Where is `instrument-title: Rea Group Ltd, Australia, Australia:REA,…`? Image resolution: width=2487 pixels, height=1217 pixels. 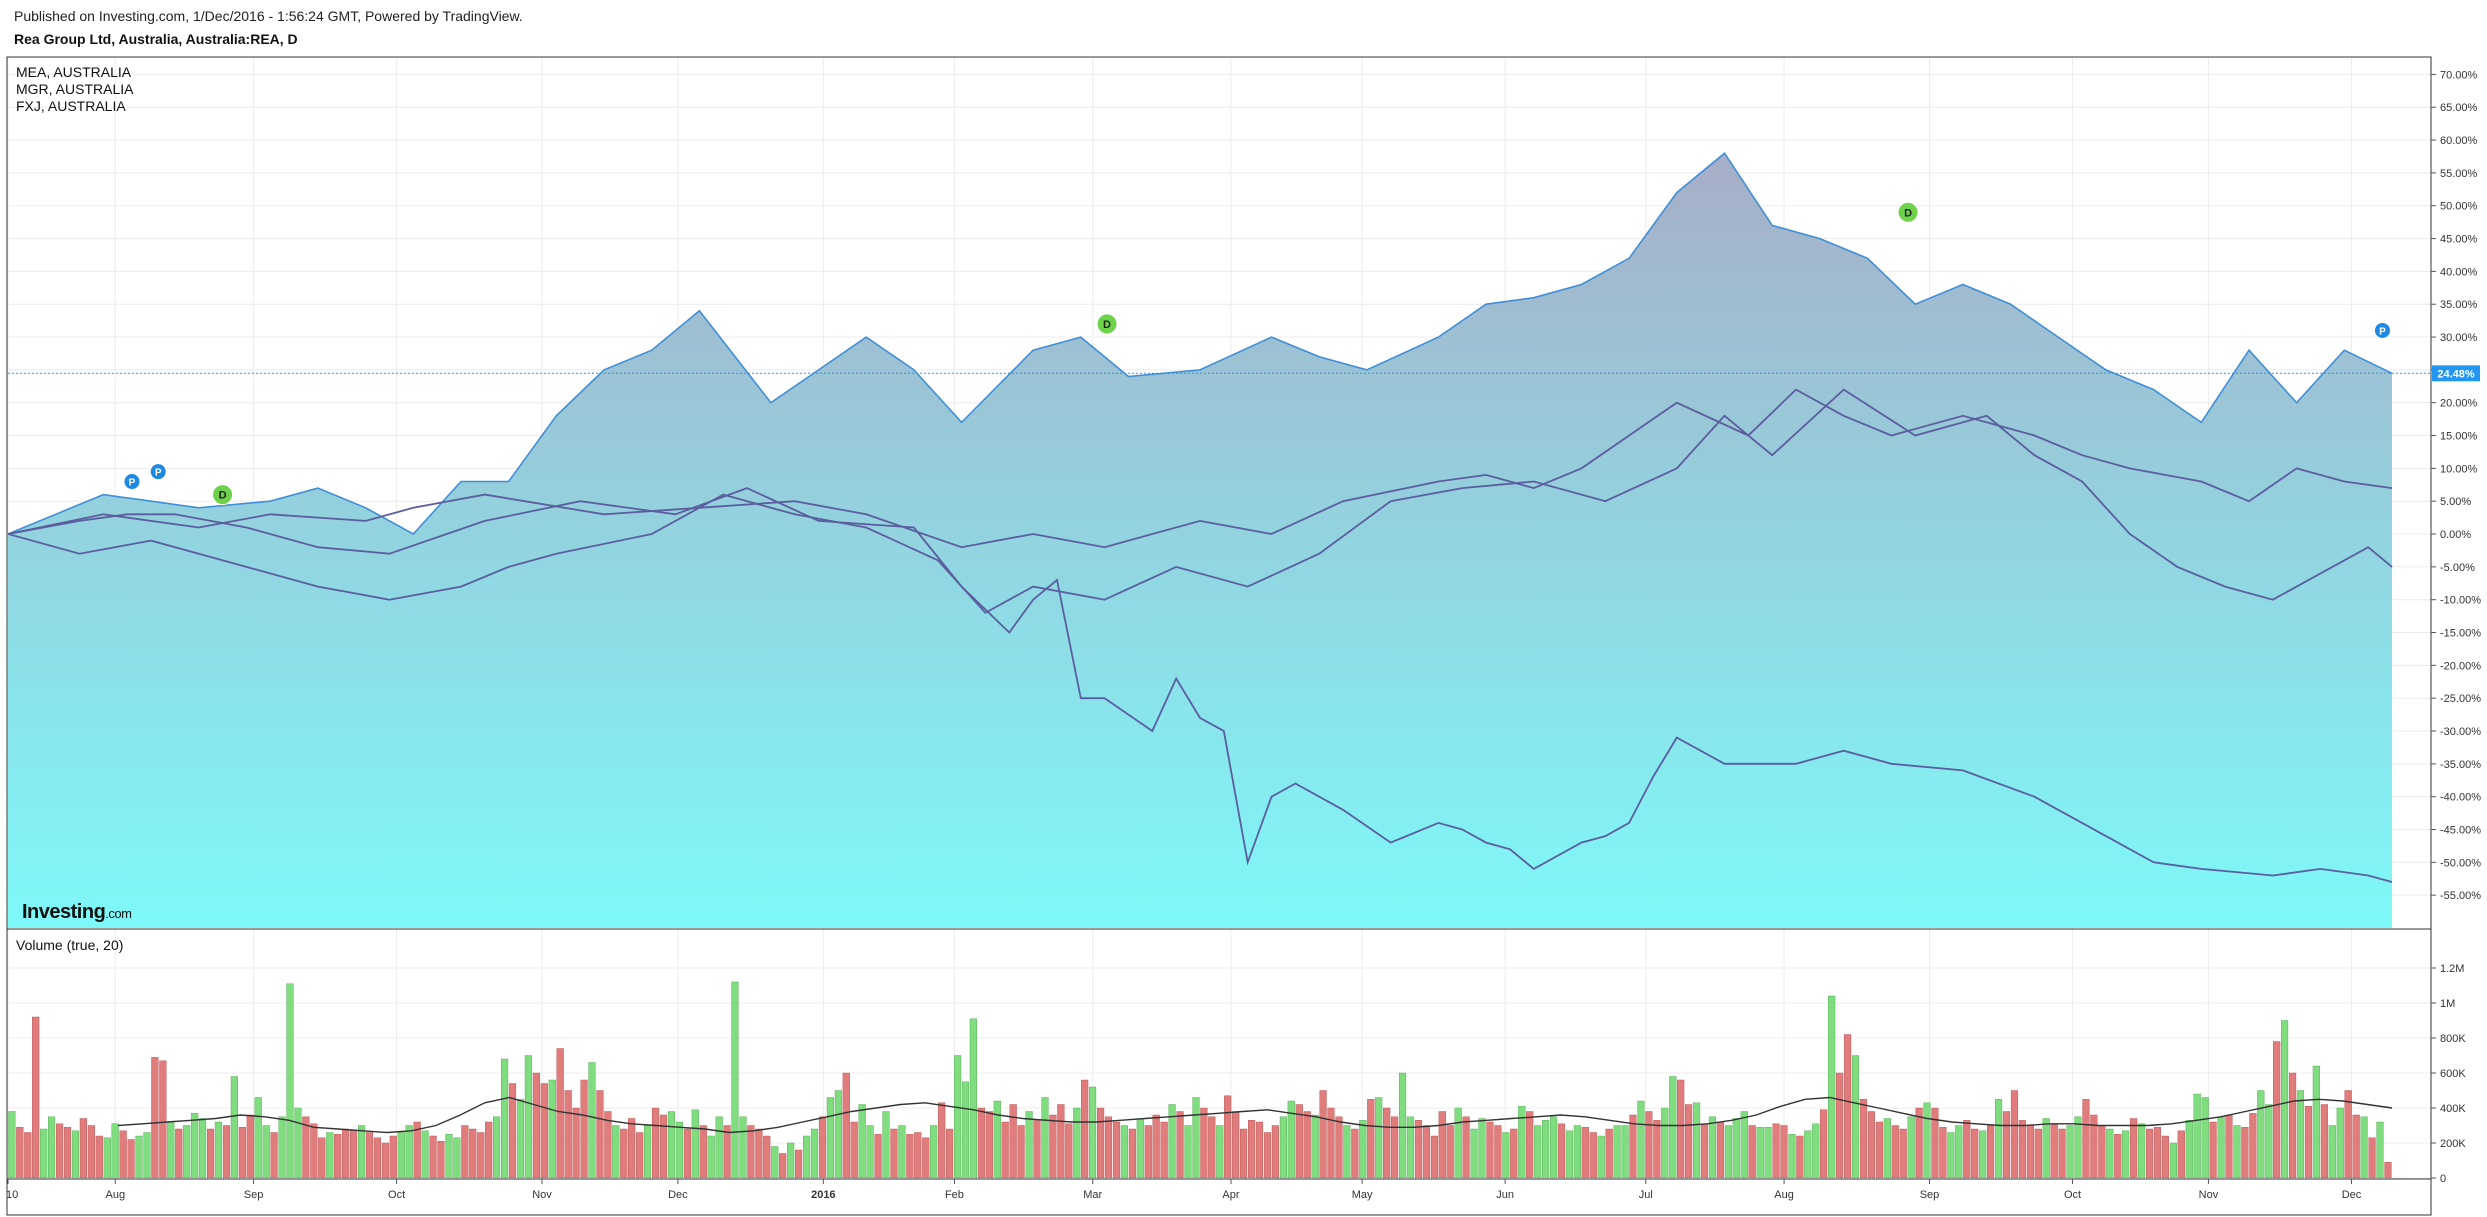 instrument-title: Rea Group Ltd, Australia, Australia:REA,… is located at coordinates (156, 39).